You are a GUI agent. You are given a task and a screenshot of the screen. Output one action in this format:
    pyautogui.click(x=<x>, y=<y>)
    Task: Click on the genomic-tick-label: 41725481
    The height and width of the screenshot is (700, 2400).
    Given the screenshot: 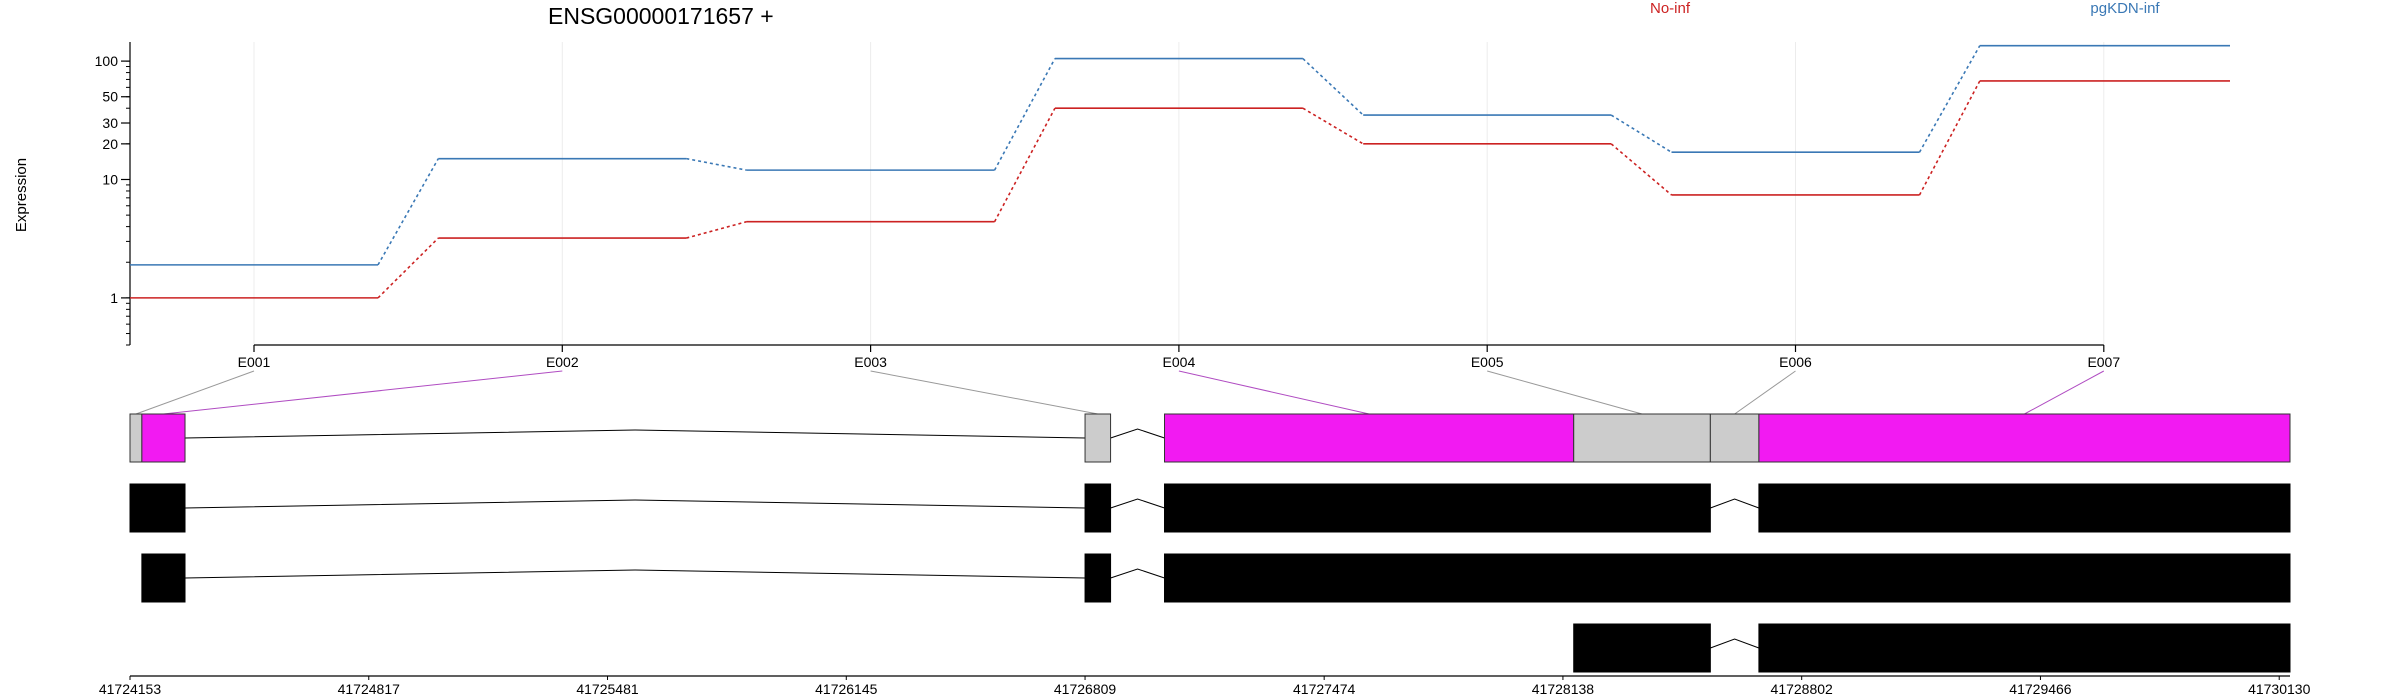 What is the action you would take?
    pyautogui.click(x=607, y=689)
    